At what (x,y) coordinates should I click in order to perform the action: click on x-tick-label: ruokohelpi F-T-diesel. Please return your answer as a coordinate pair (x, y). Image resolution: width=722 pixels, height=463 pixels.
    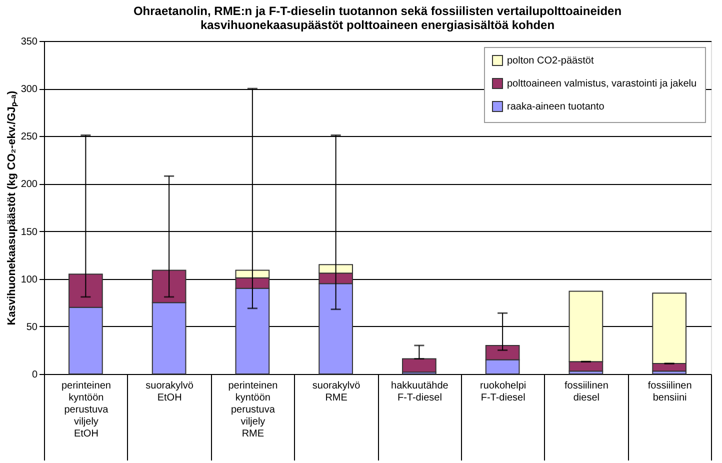
    Looking at the image, I should click on (503, 392).